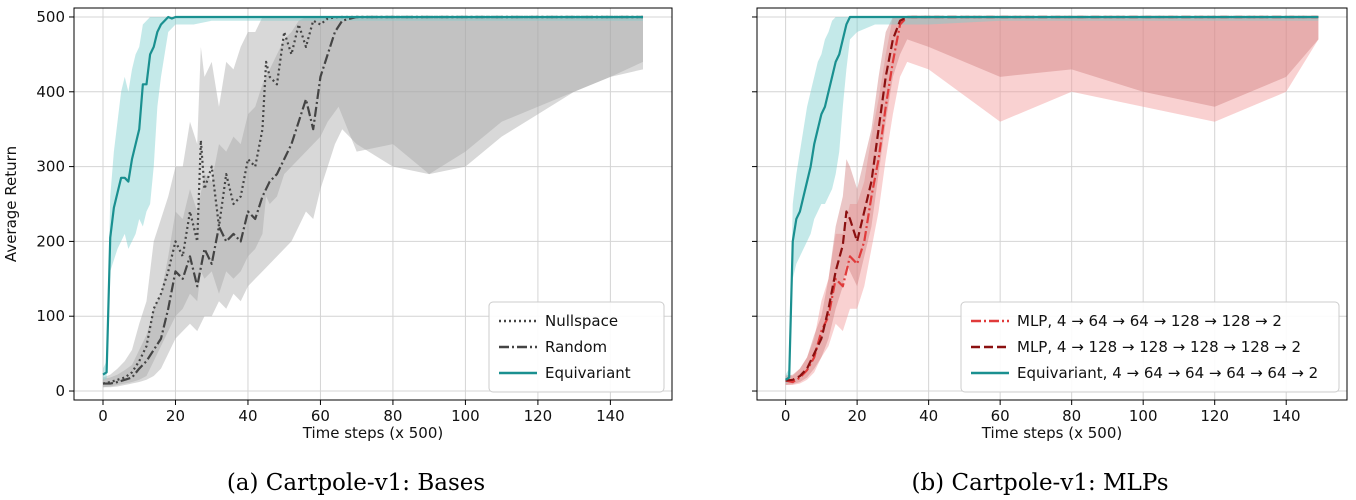  What do you see at coordinates (356, 483) in the screenshot?
I see `caption-bases: (a) Cartpole-v1: Bases` at bounding box center [356, 483].